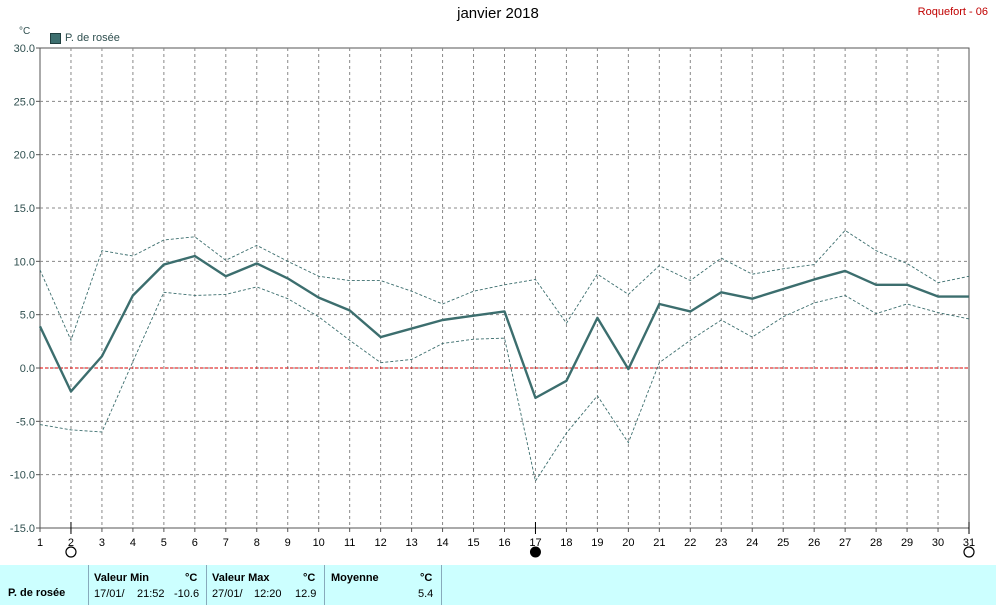  What do you see at coordinates (27, 369) in the screenshot?
I see `y-tick-label: 0.0` at bounding box center [27, 369].